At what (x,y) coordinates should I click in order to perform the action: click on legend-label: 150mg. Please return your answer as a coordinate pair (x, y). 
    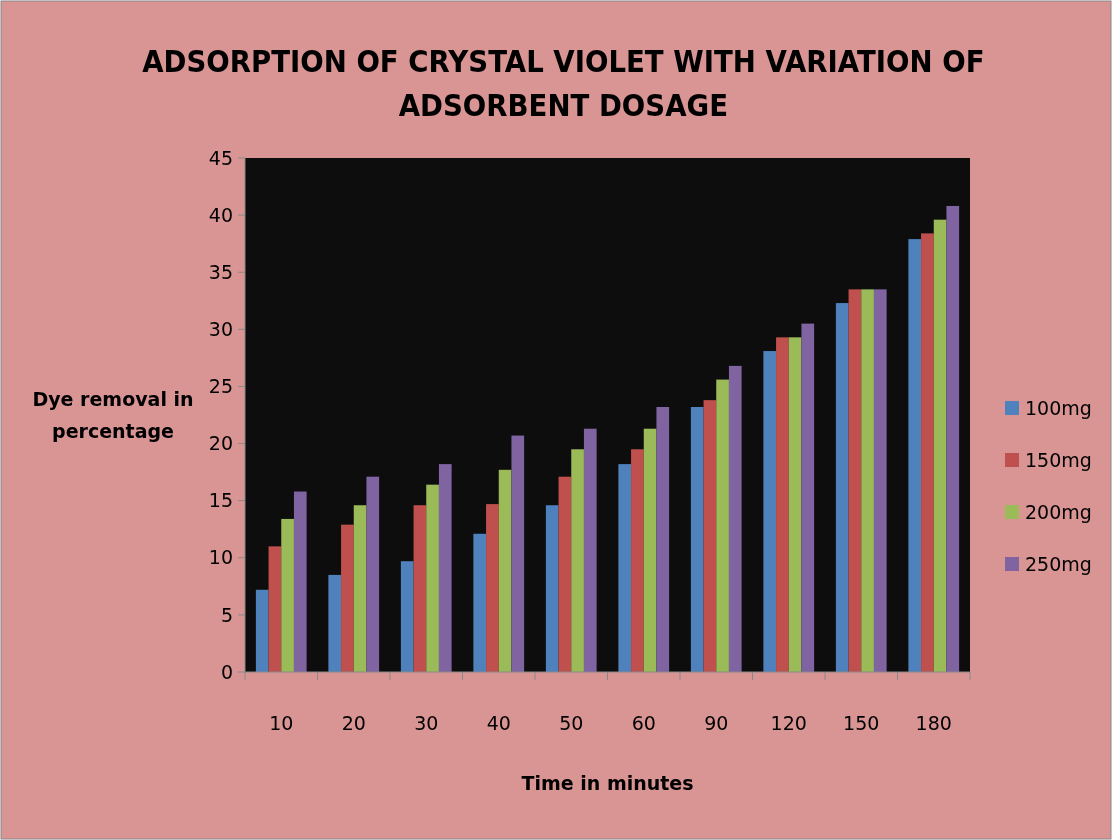
    Looking at the image, I should click on (1058, 459).